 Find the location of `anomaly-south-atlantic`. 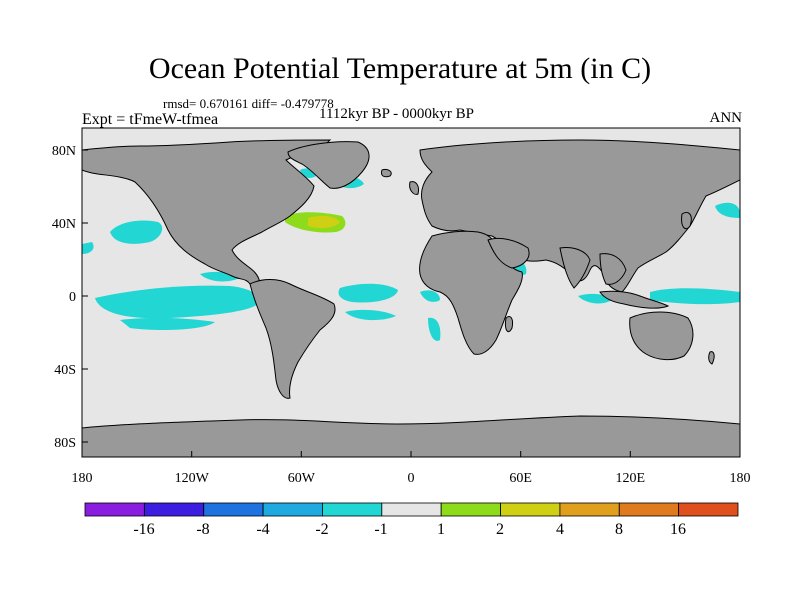

anomaly-south-atlantic is located at coordinates (370, 315).